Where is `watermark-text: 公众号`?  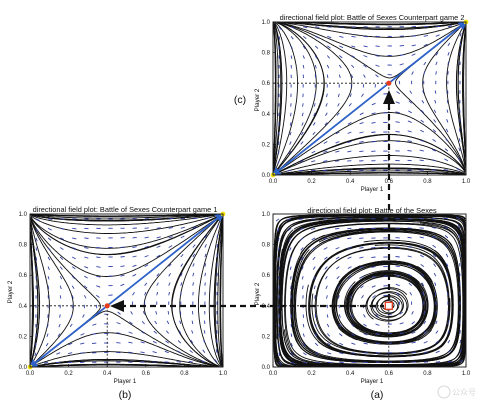
watermark-text: 公众号 is located at coordinates (464, 392).